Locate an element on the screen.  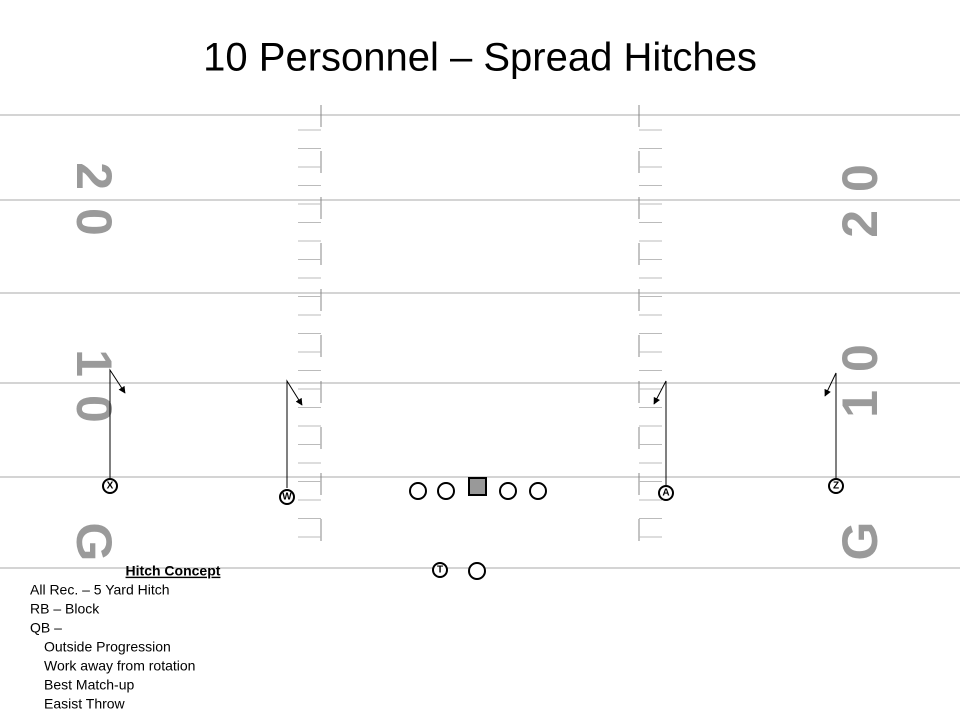
note-line: QB – is located at coordinates (46, 628).